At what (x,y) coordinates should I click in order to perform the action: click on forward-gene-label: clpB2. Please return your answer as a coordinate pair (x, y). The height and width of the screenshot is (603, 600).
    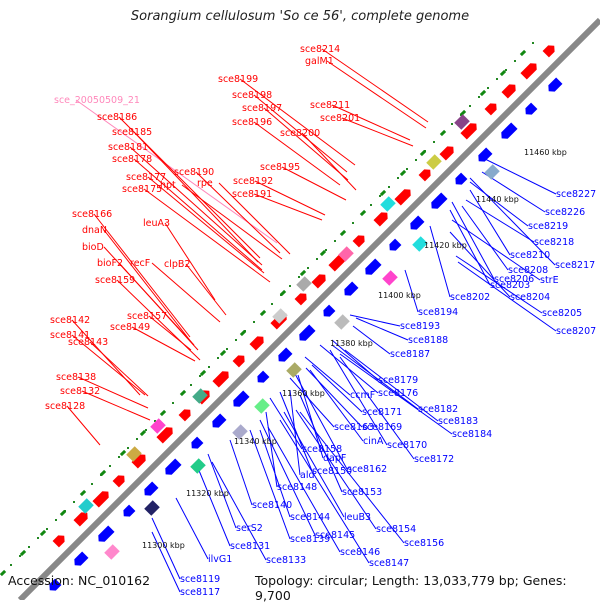
    Looking at the image, I should click on (177, 264).